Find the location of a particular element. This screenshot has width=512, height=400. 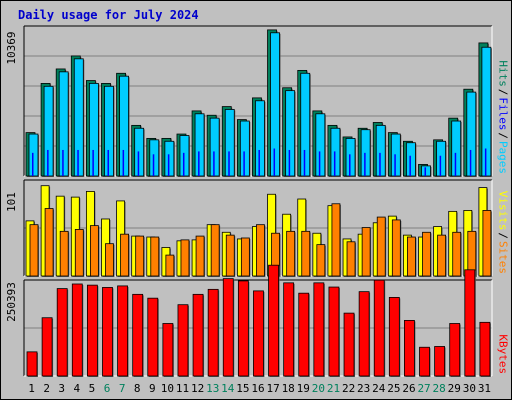

day-label: 29 is located at coordinates (454, 388).